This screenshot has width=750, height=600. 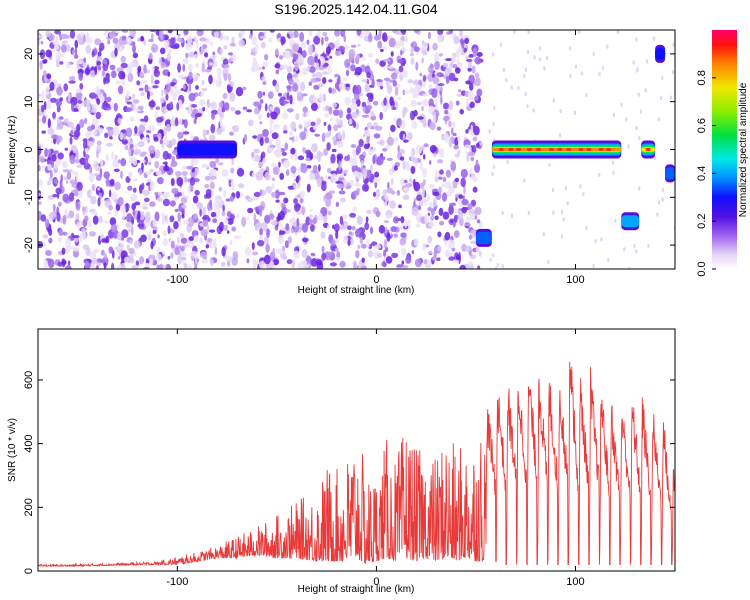 What do you see at coordinates (575, 280) in the screenshot?
I see `x-tick-label: 100` at bounding box center [575, 280].